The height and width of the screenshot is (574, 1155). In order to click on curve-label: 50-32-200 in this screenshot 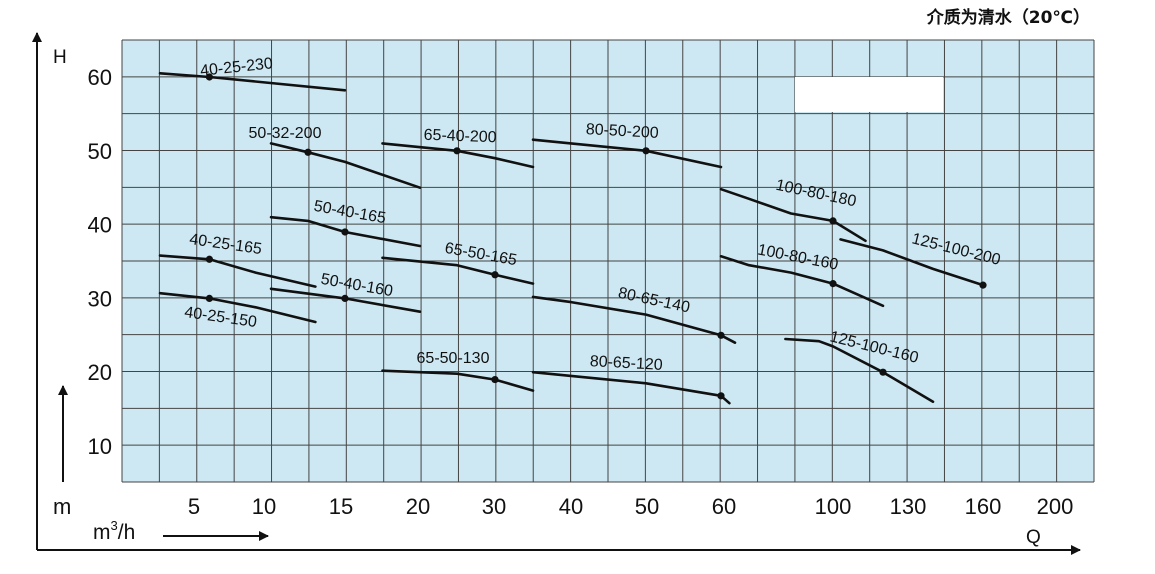, I will do `click(285, 133)`.